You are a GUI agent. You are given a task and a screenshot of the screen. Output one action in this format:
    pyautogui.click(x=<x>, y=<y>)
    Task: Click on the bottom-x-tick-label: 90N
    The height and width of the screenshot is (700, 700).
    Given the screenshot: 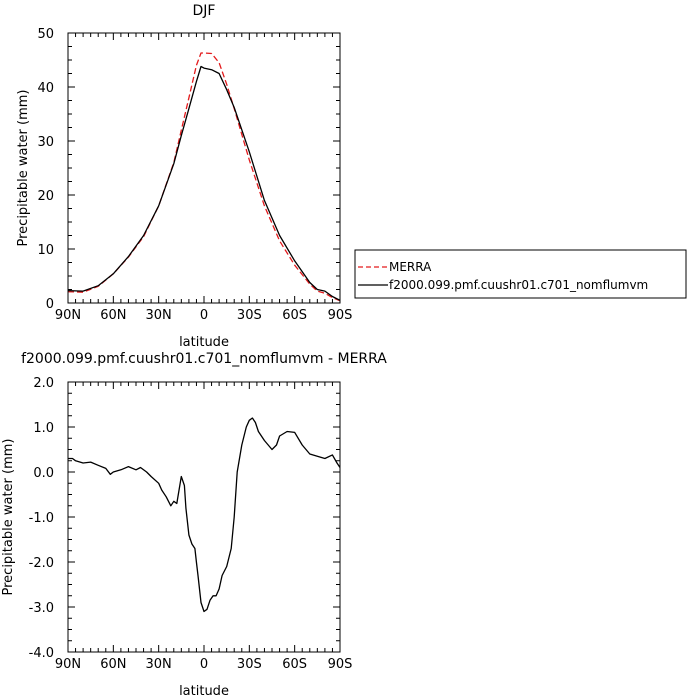 What is the action you would take?
    pyautogui.click(x=68, y=664)
    